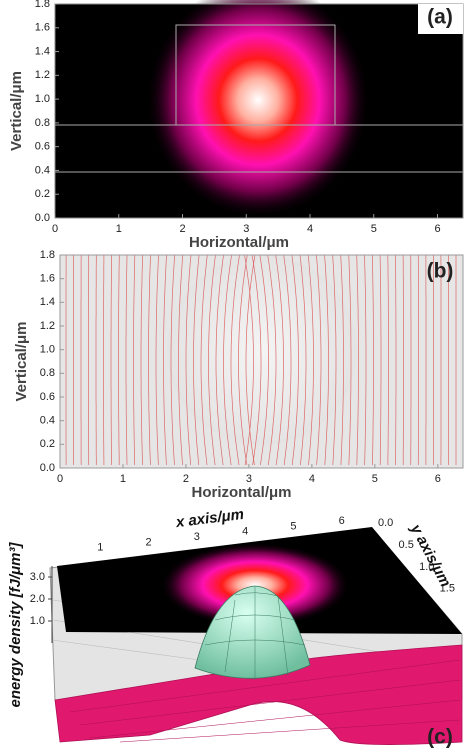 The image size is (474, 756). I want to click on z-tick-label: 2.0, so click(37, 599).